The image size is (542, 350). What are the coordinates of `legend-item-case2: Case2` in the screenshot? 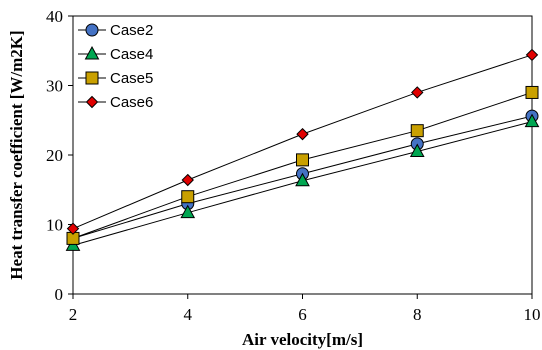 It's located at (115, 30).